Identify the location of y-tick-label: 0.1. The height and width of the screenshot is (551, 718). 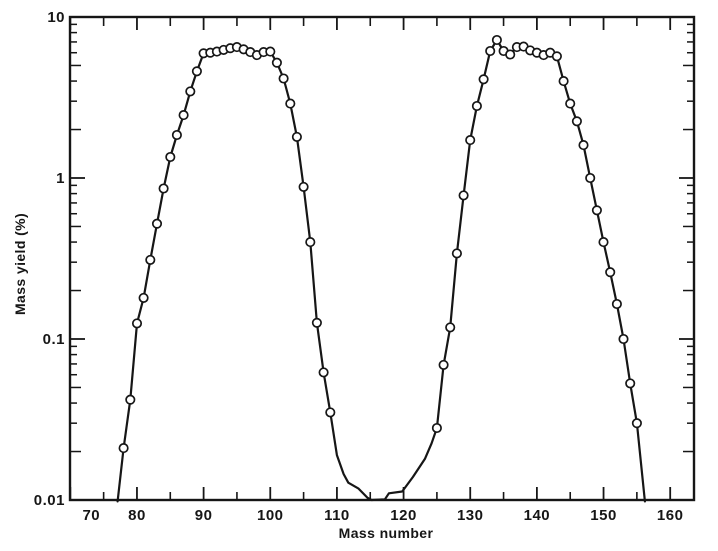
(54, 339).